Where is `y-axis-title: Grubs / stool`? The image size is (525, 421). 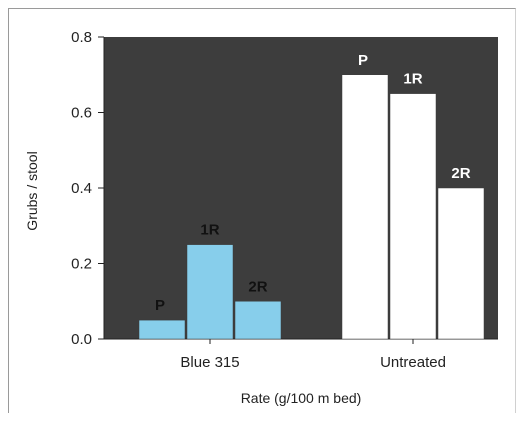 y-axis-title: Grubs / stool is located at coordinates (32, 190).